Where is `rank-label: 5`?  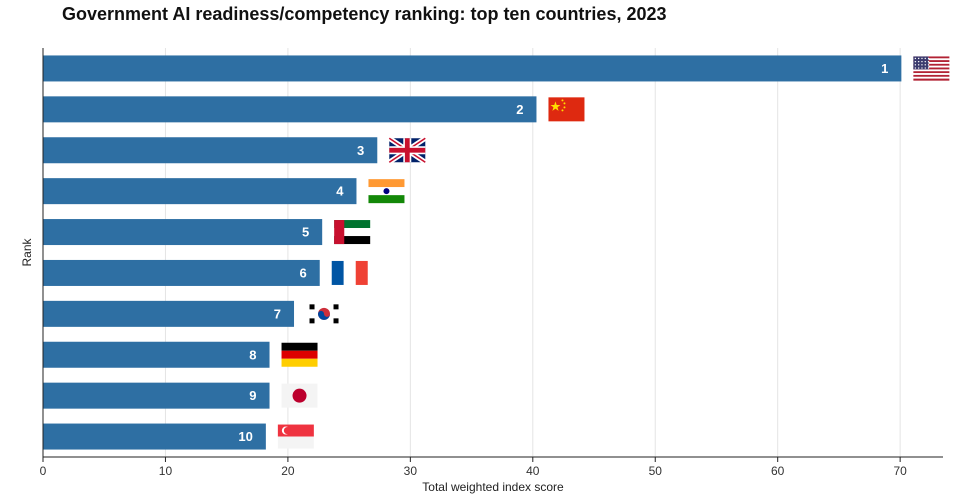 rank-label: 5 is located at coordinates (305, 232).